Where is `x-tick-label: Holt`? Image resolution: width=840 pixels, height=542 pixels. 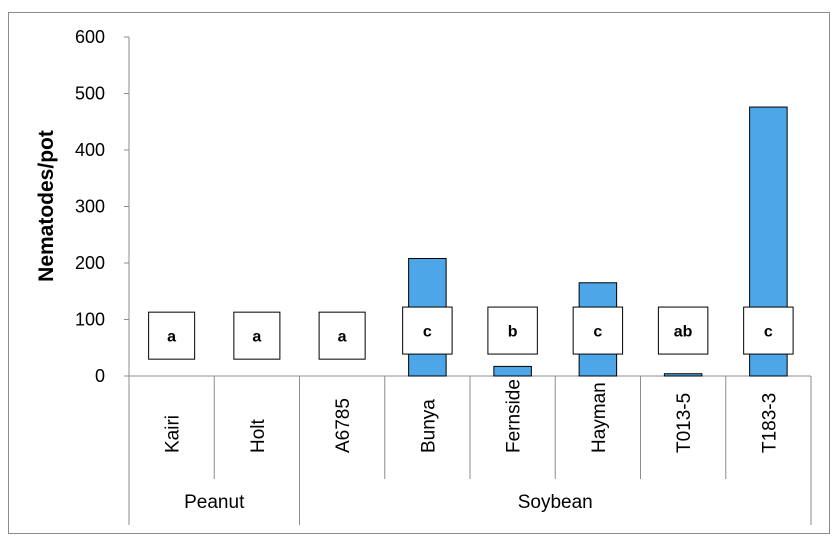 x-tick-label: Holt is located at coordinates (258, 435).